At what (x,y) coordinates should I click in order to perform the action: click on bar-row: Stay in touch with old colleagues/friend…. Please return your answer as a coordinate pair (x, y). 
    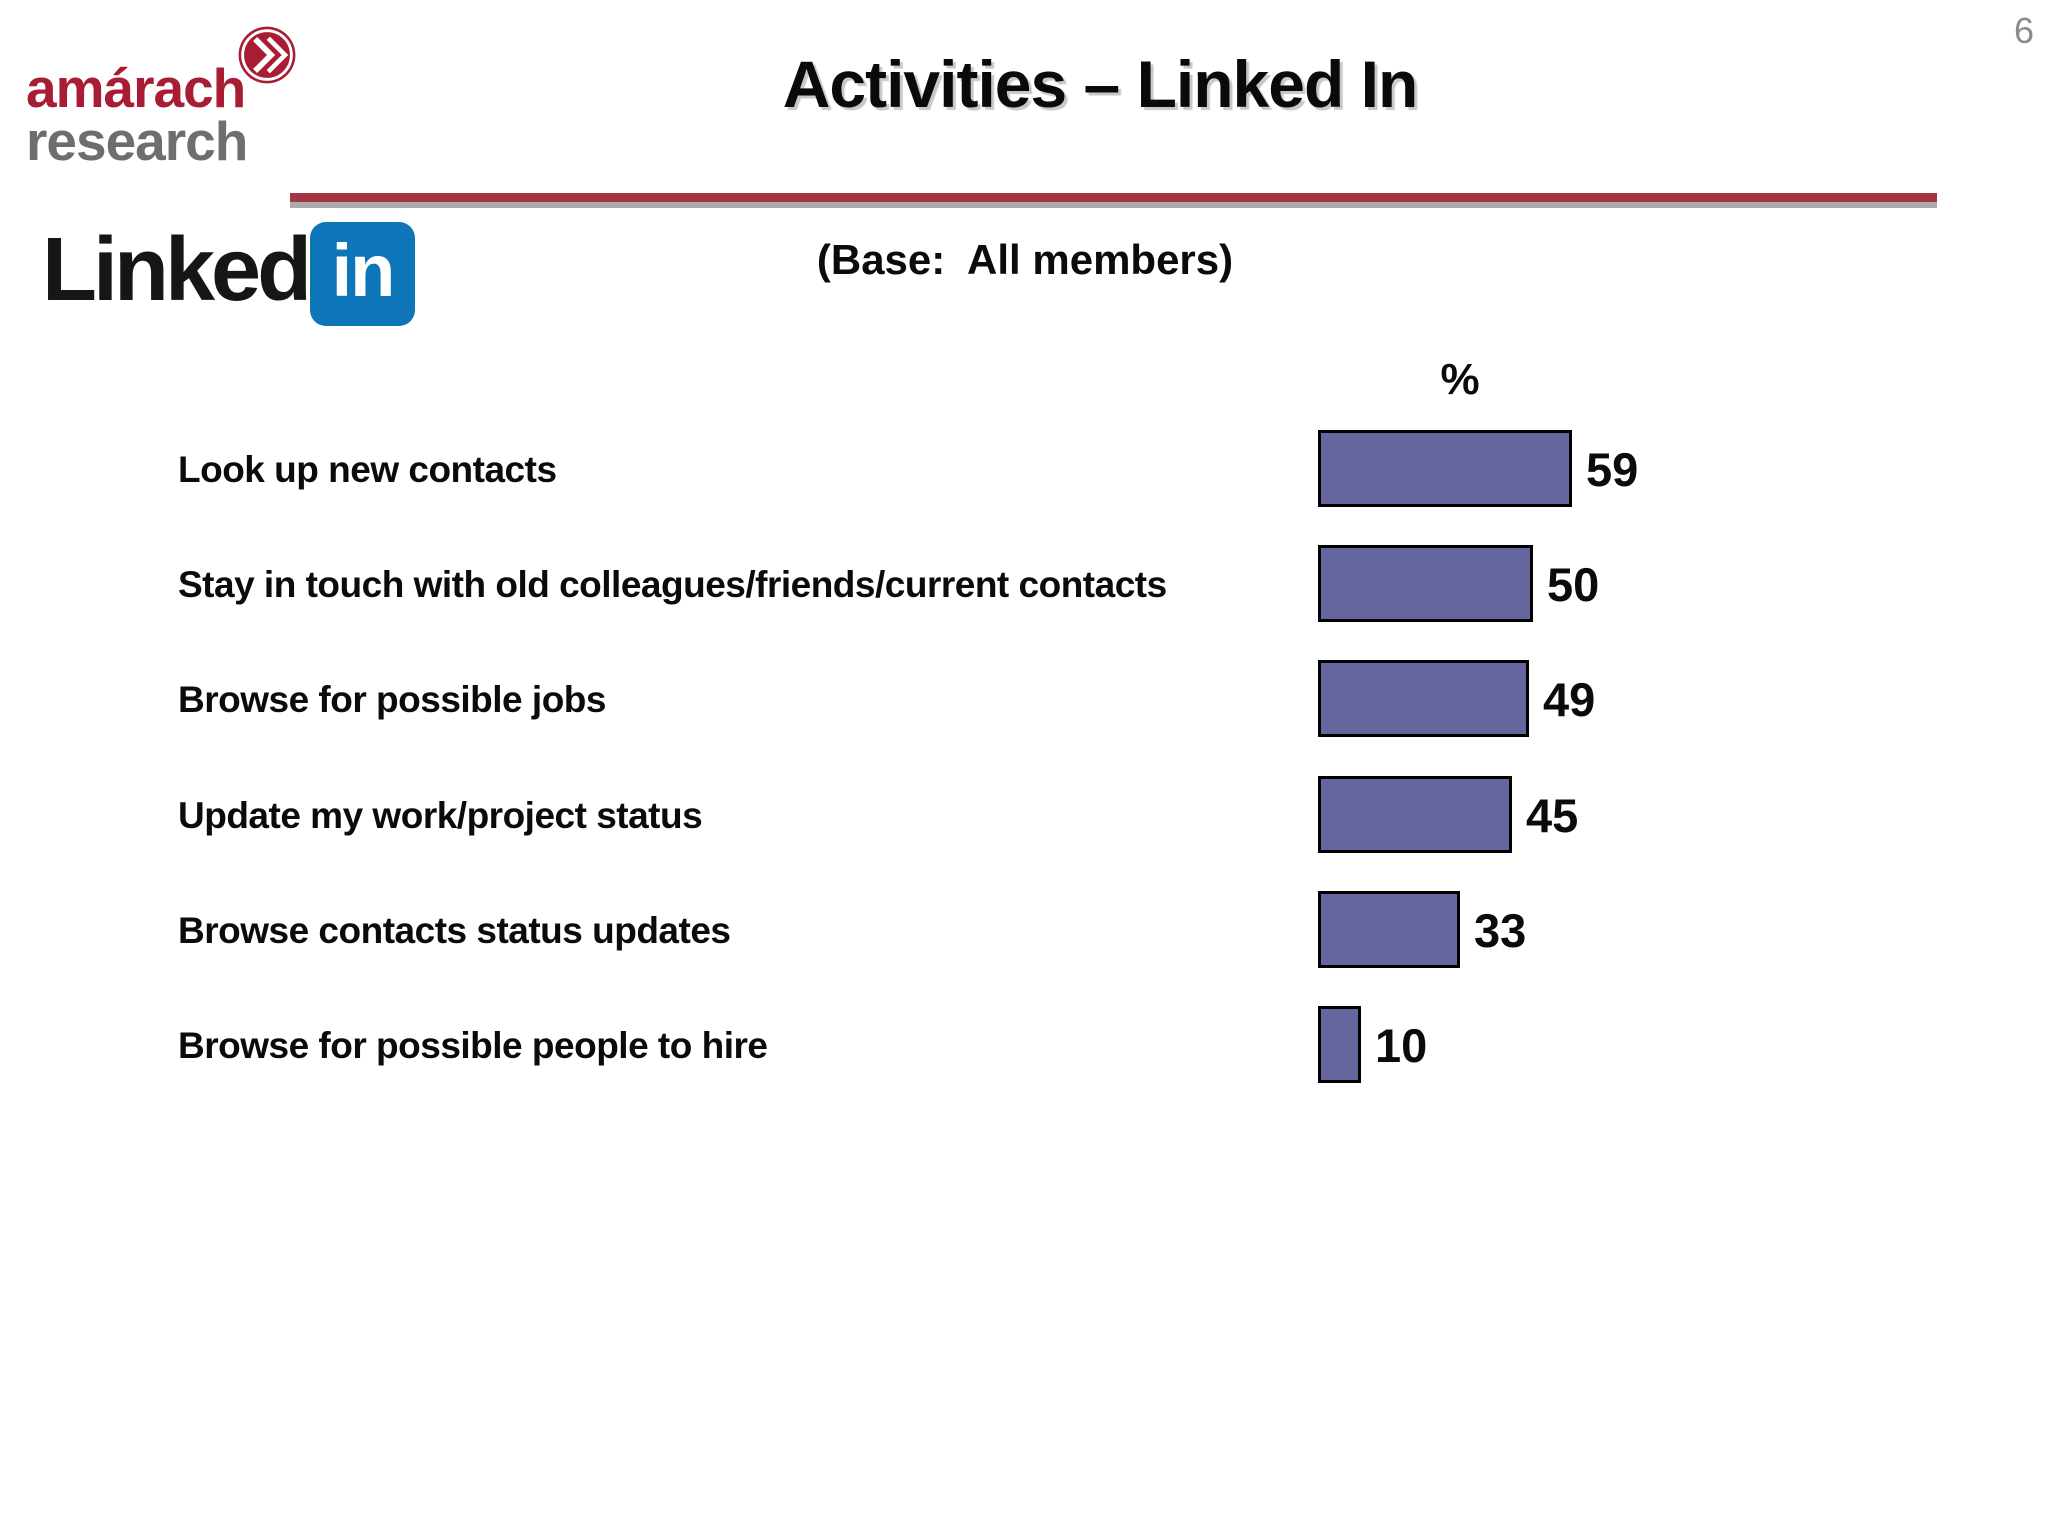
    Looking at the image, I should click on (1024, 583).